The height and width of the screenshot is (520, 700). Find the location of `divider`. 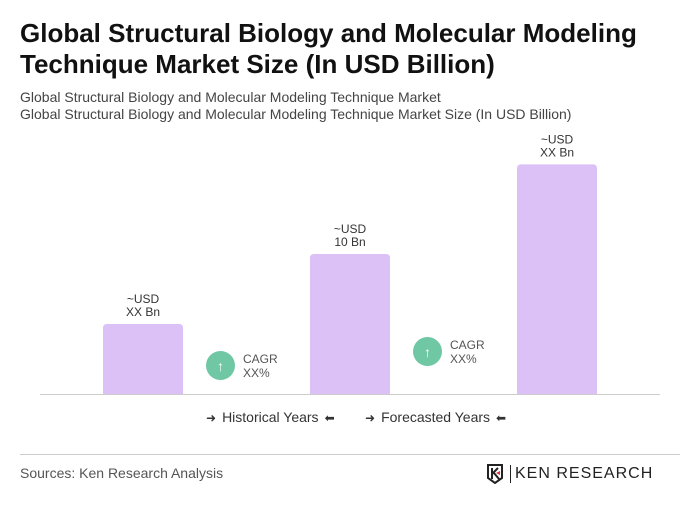

divider is located at coordinates (350, 454).